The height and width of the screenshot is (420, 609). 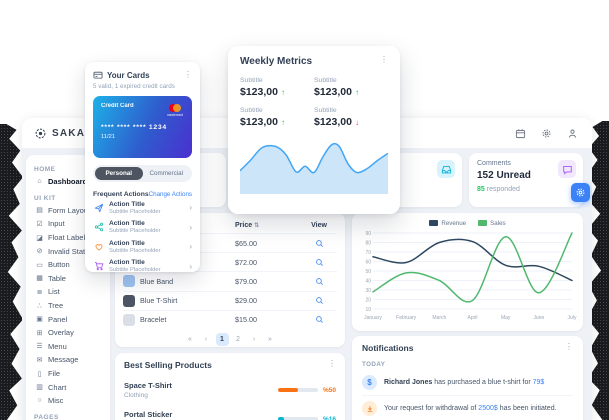 I want to click on stat-footnote: 85 responded, so click(x=498, y=189).